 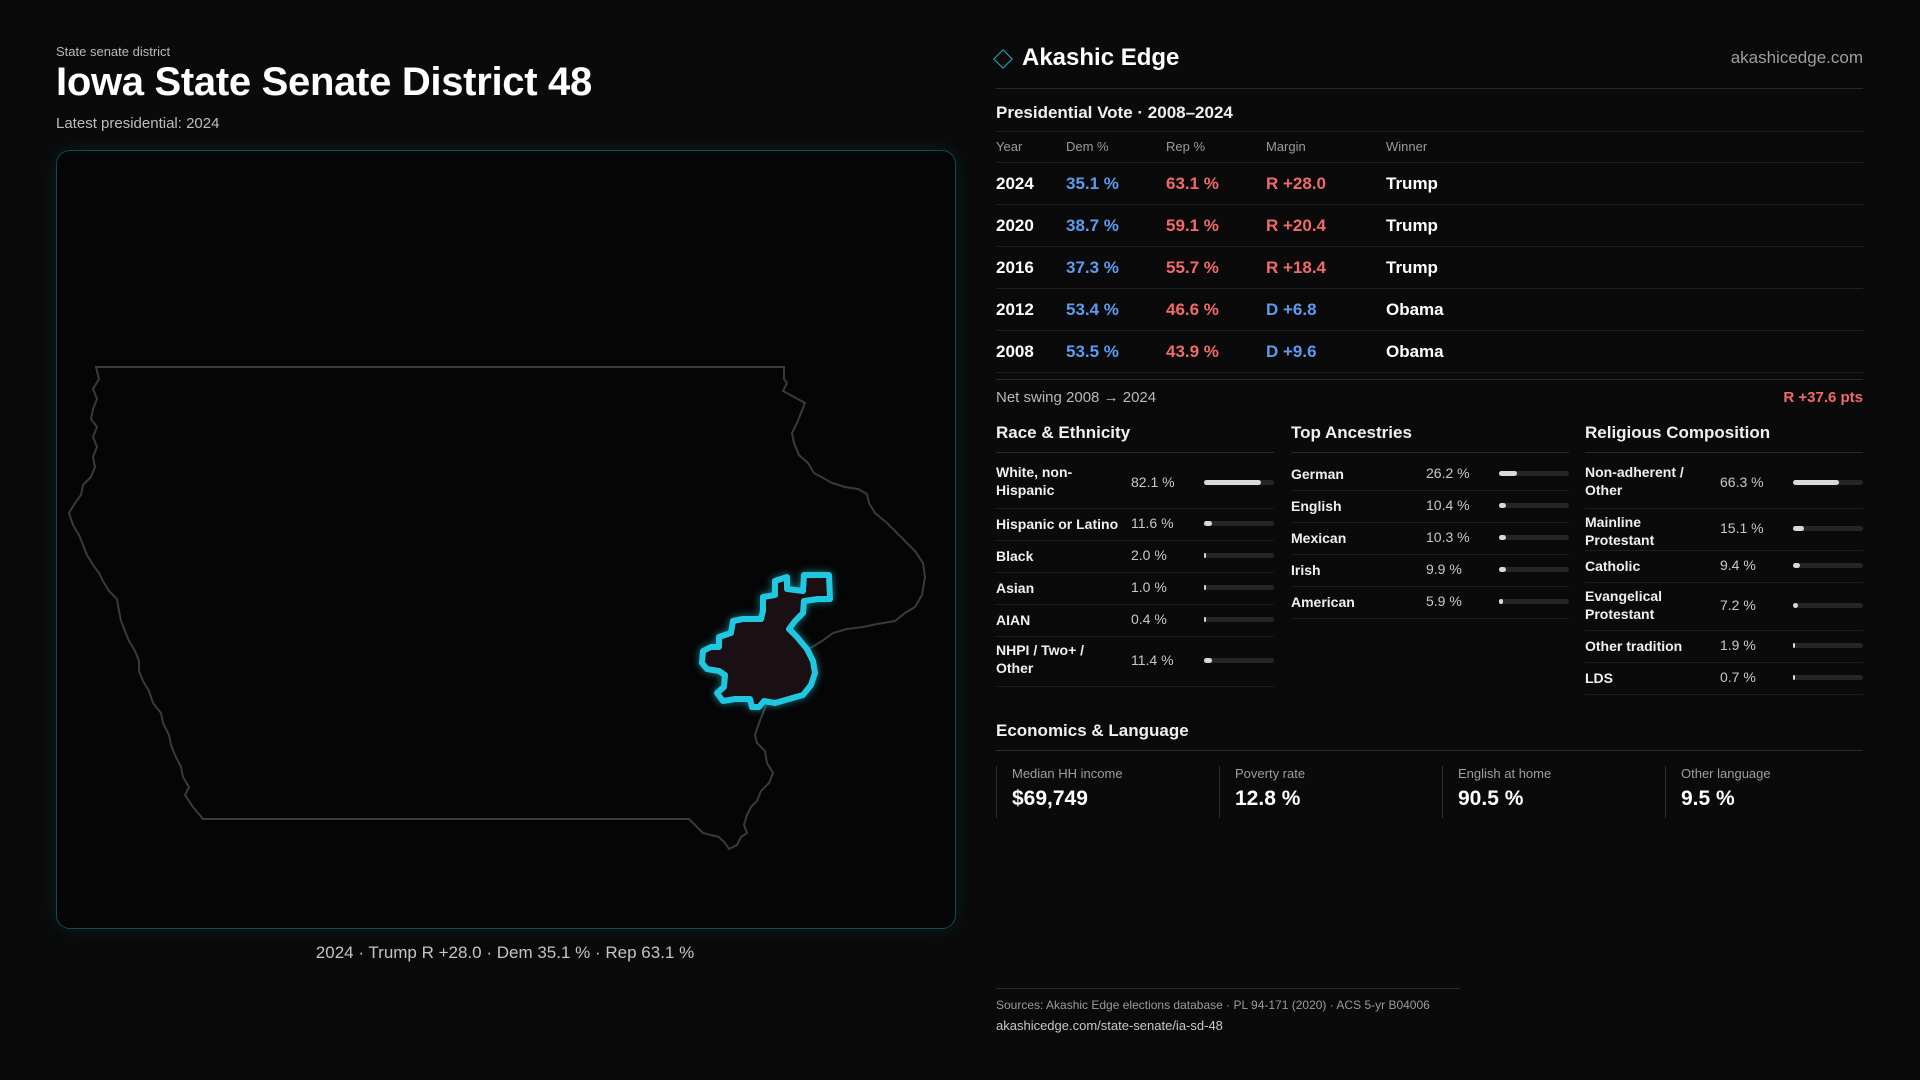 I want to click on list-item: Evangelical Protestant 7.2 %, so click(x=1724, y=606).